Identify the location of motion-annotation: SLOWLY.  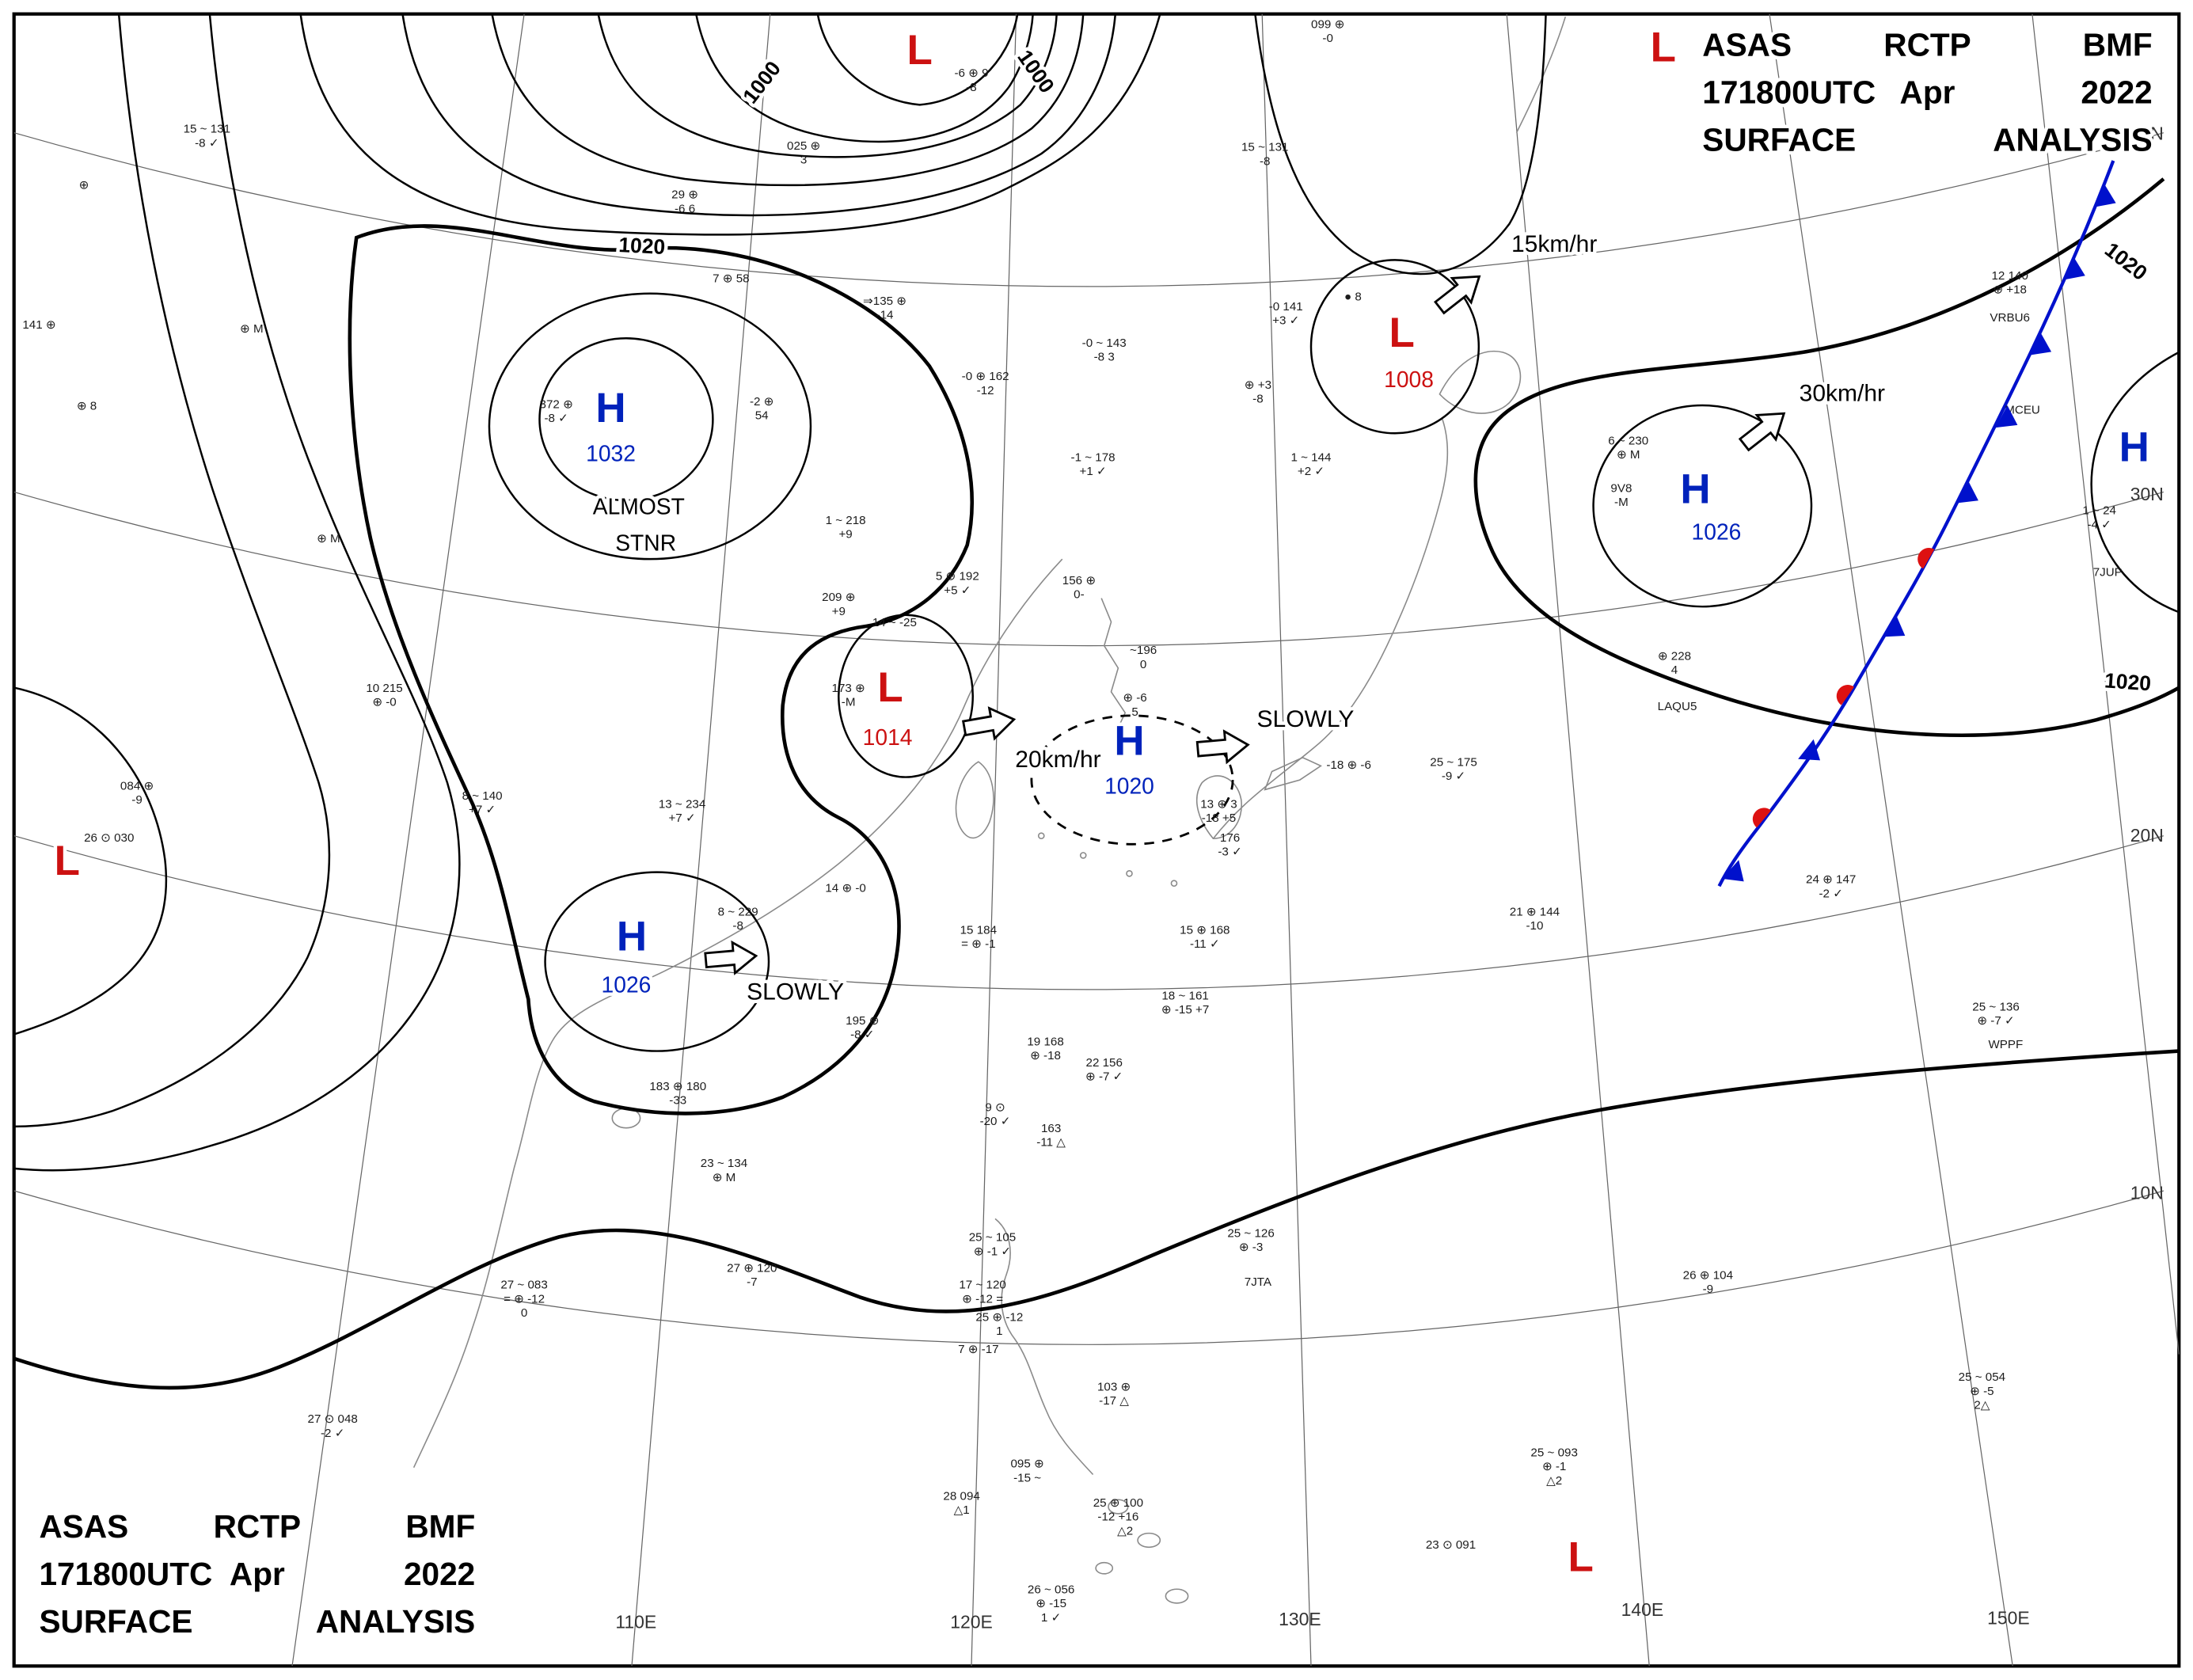
(796, 992).